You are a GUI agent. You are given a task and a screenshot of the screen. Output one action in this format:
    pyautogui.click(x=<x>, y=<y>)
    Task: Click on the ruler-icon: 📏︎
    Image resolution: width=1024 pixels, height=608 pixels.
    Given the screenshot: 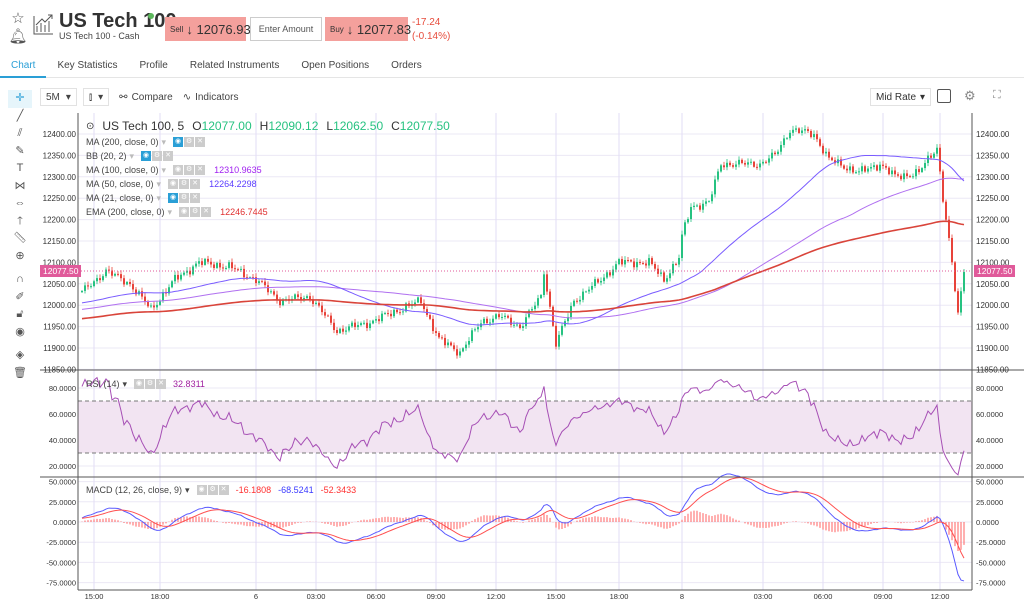 What is the action you would take?
    pyautogui.click(x=20, y=238)
    